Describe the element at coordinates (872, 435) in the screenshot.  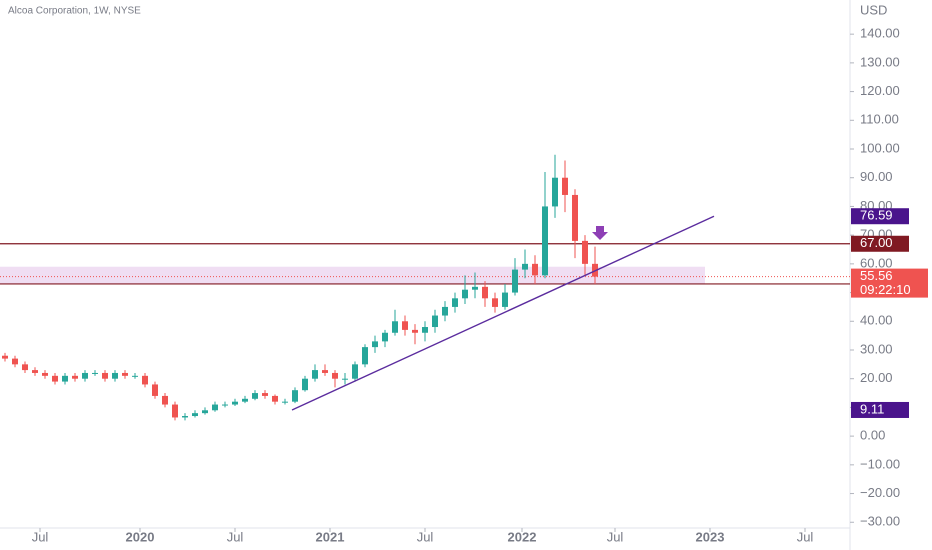
I see `y-tick-label: 0.00` at that location.